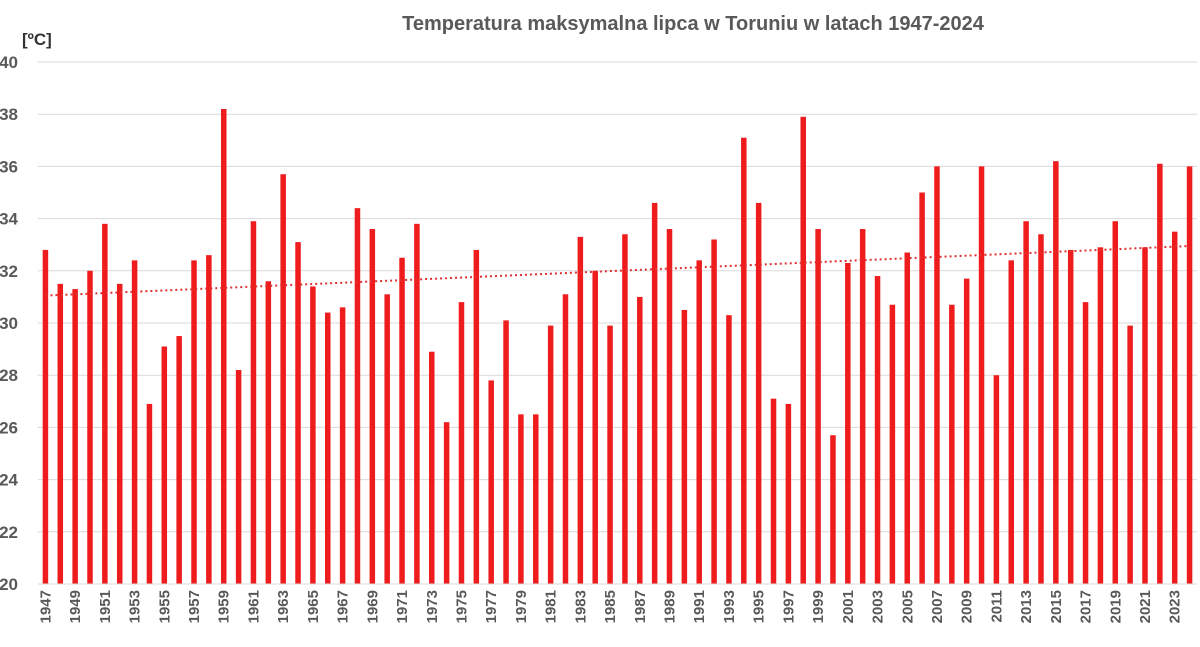  I want to click on x-tick-label: 1961, so click(253, 606).